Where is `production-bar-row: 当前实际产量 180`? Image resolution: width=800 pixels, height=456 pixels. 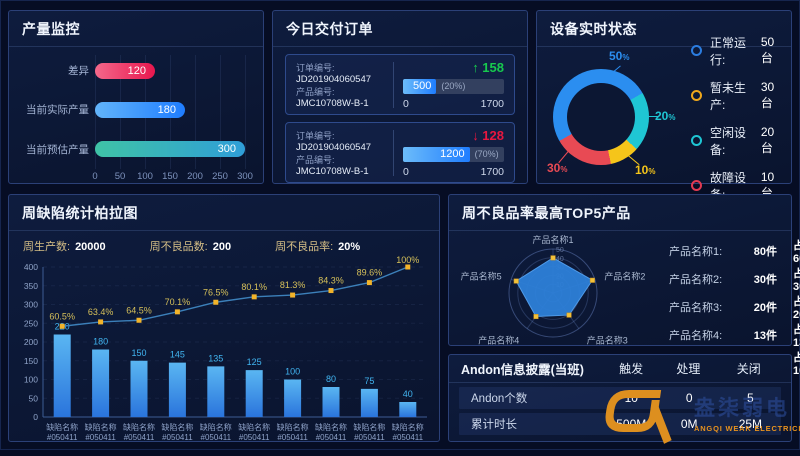
production-bar-row: 当前实际产量 180 is located at coordinates (130, 110).